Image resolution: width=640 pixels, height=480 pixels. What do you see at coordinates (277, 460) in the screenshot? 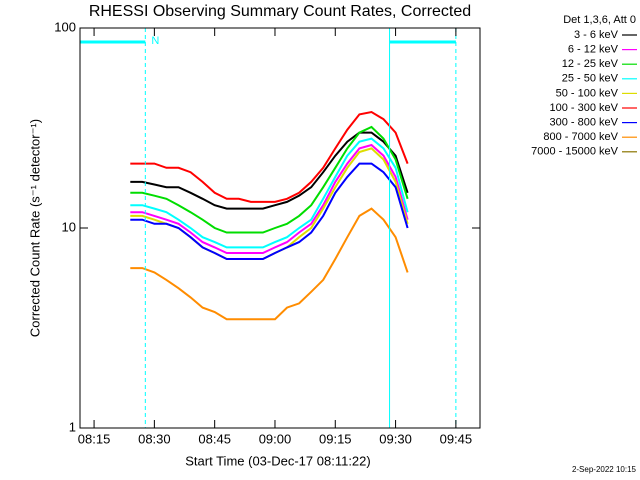
I see `x-axis-label: Start Time (03-Dec-17 08:11:22)` at bounding box center [277, 460].